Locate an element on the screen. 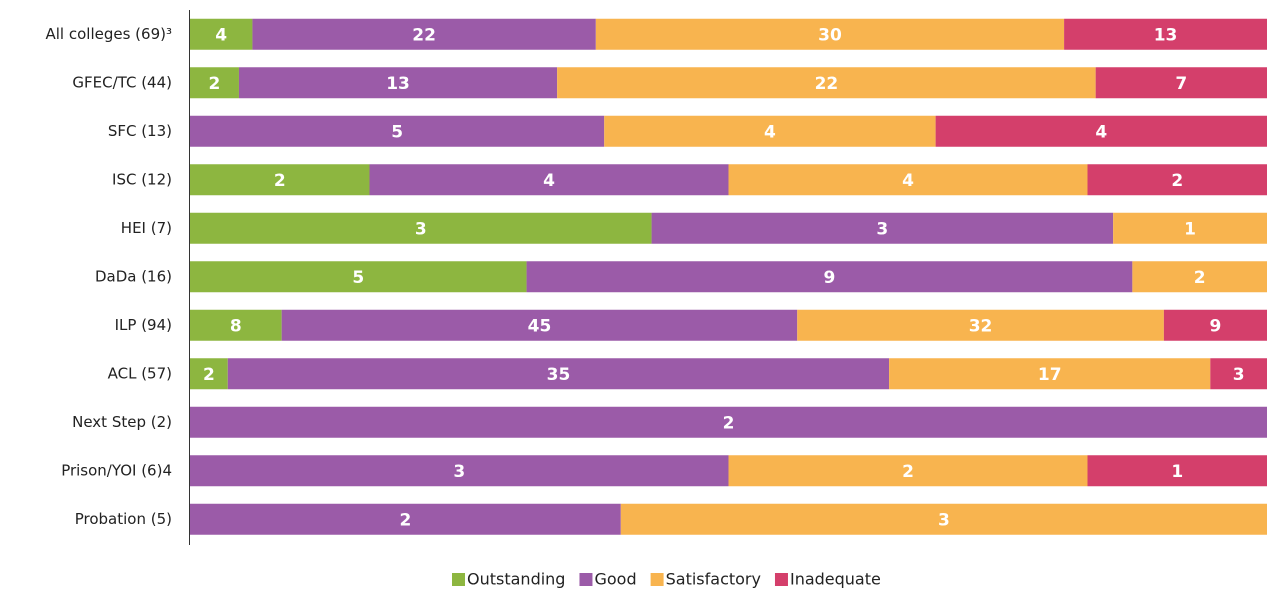  legend-label: Outstanding is located at coordinates (516, 579).